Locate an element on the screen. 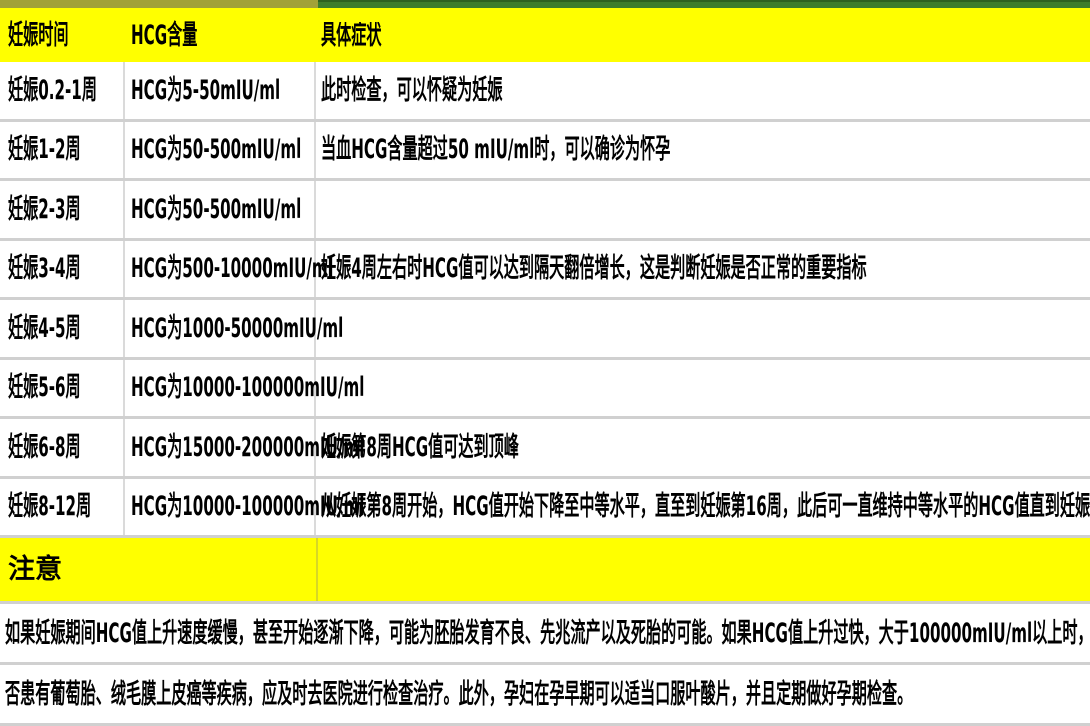 This screenshot has height=726, width=1090. cell-time: 妊娠6-8周 is located at coordinates (62, 447).